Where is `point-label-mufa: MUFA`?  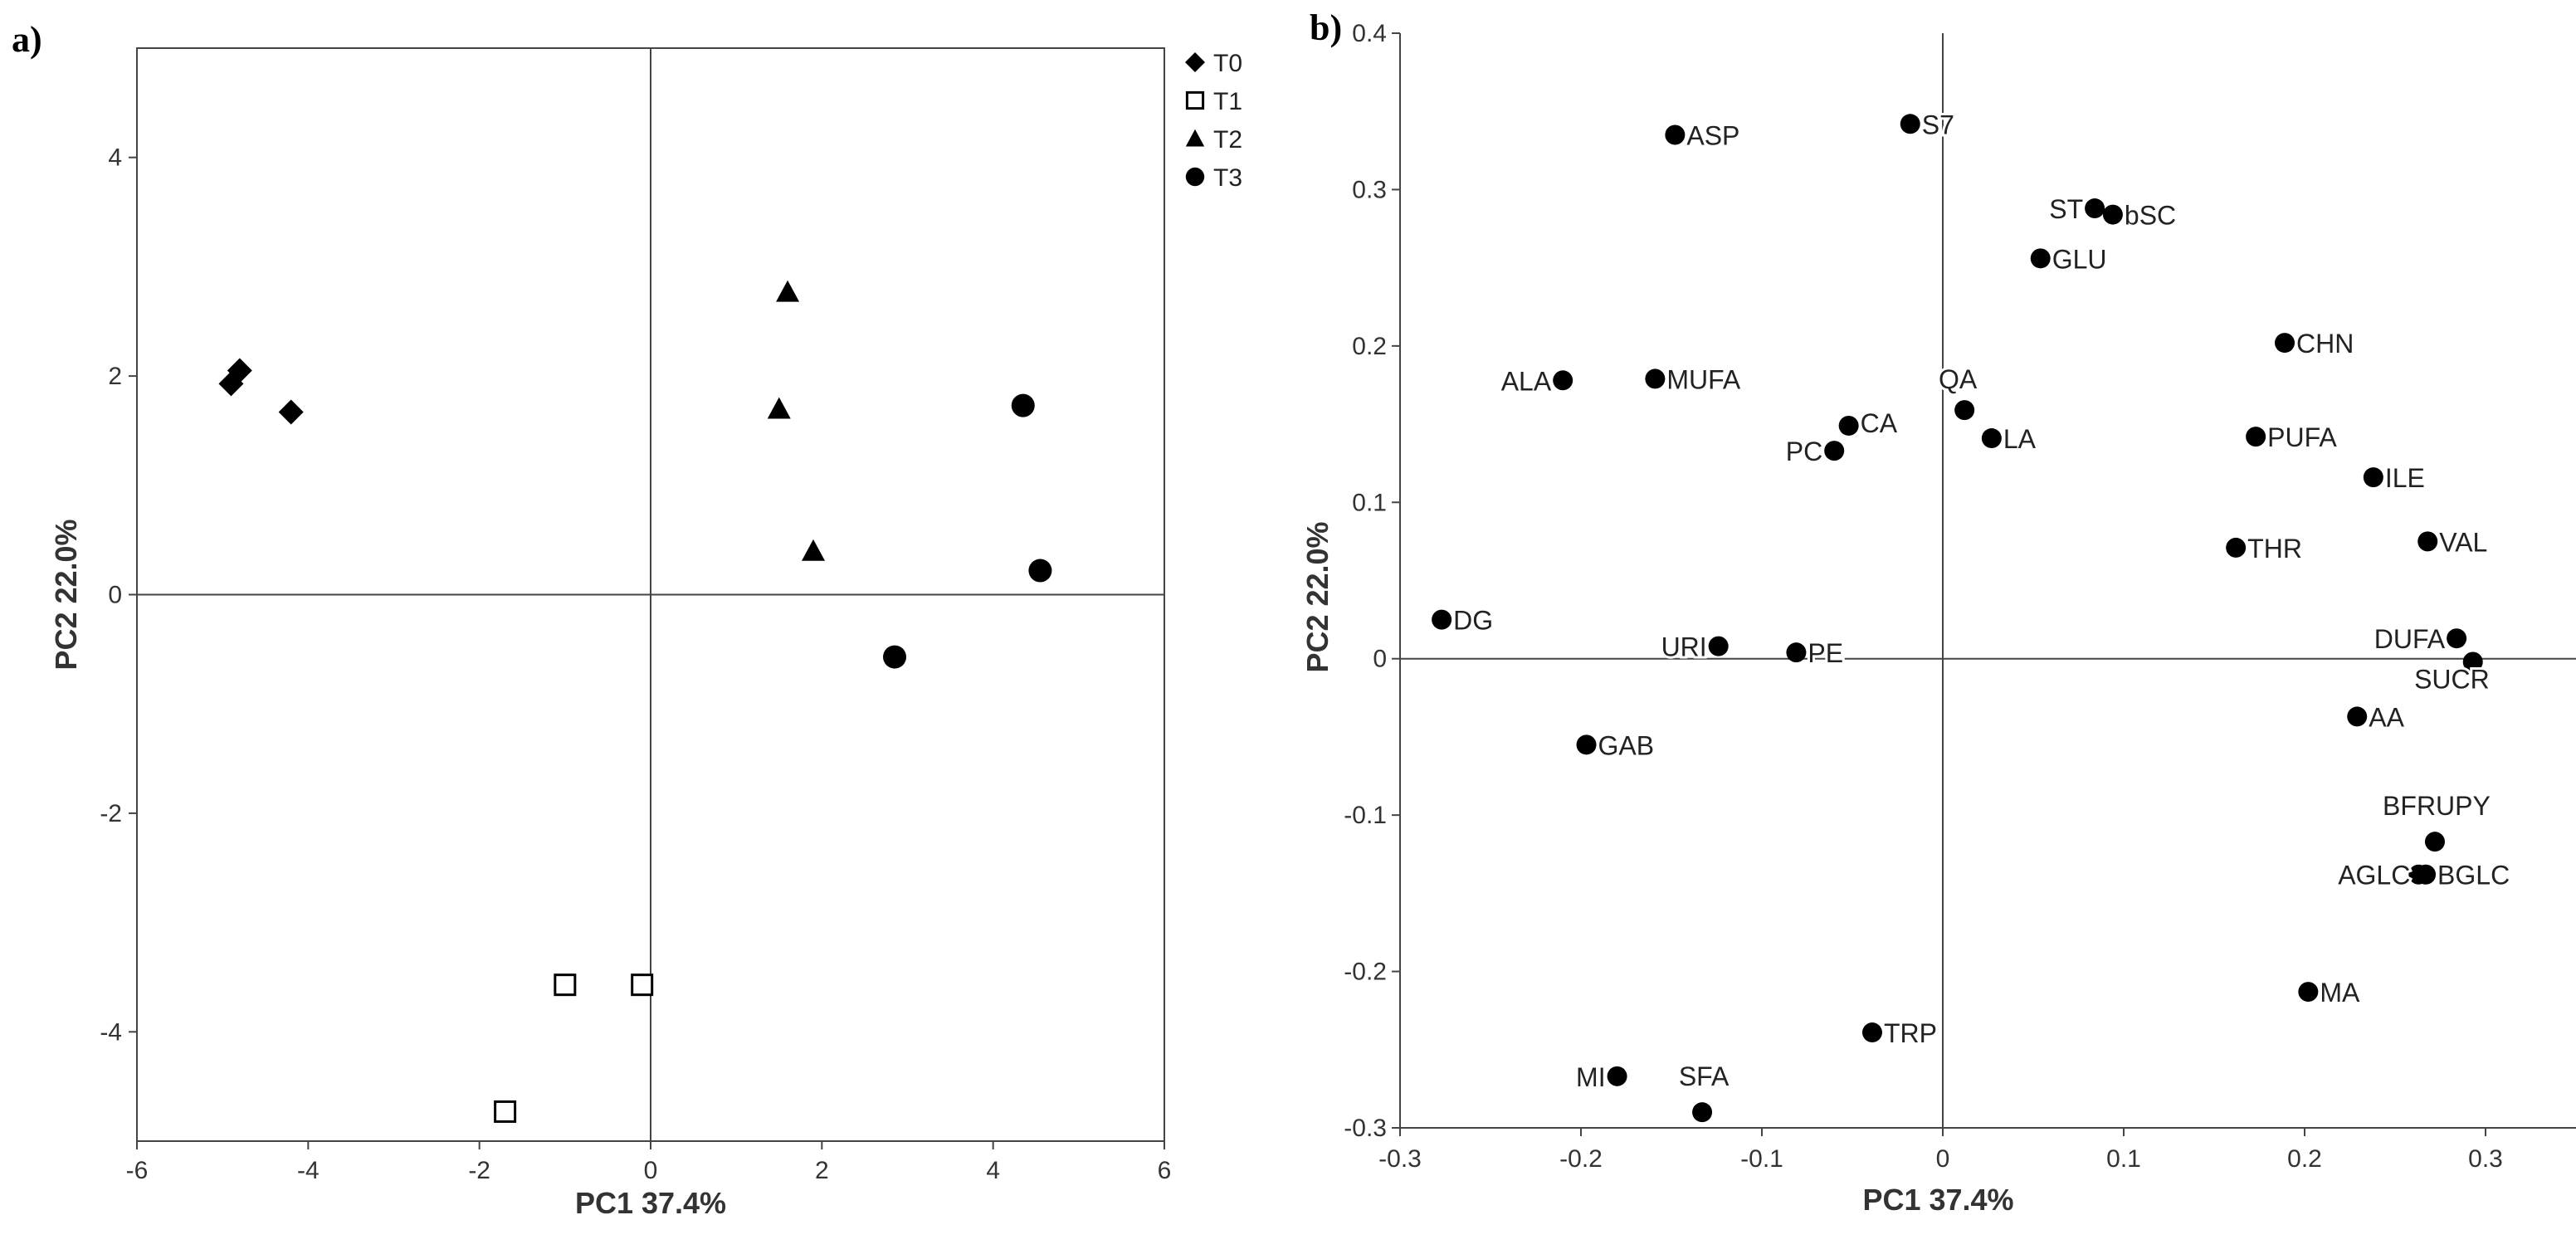 point-label-mufa: MUFA is located at coordinates (1703, 379).